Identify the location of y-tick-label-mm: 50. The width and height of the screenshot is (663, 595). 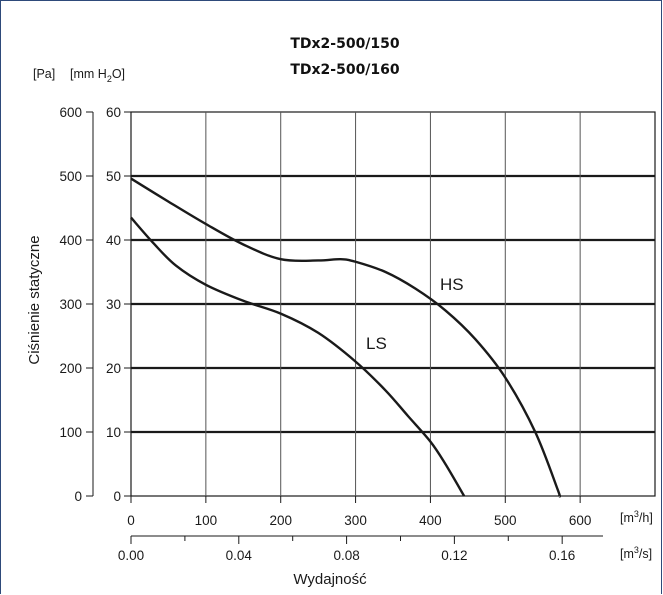
(113, 176).